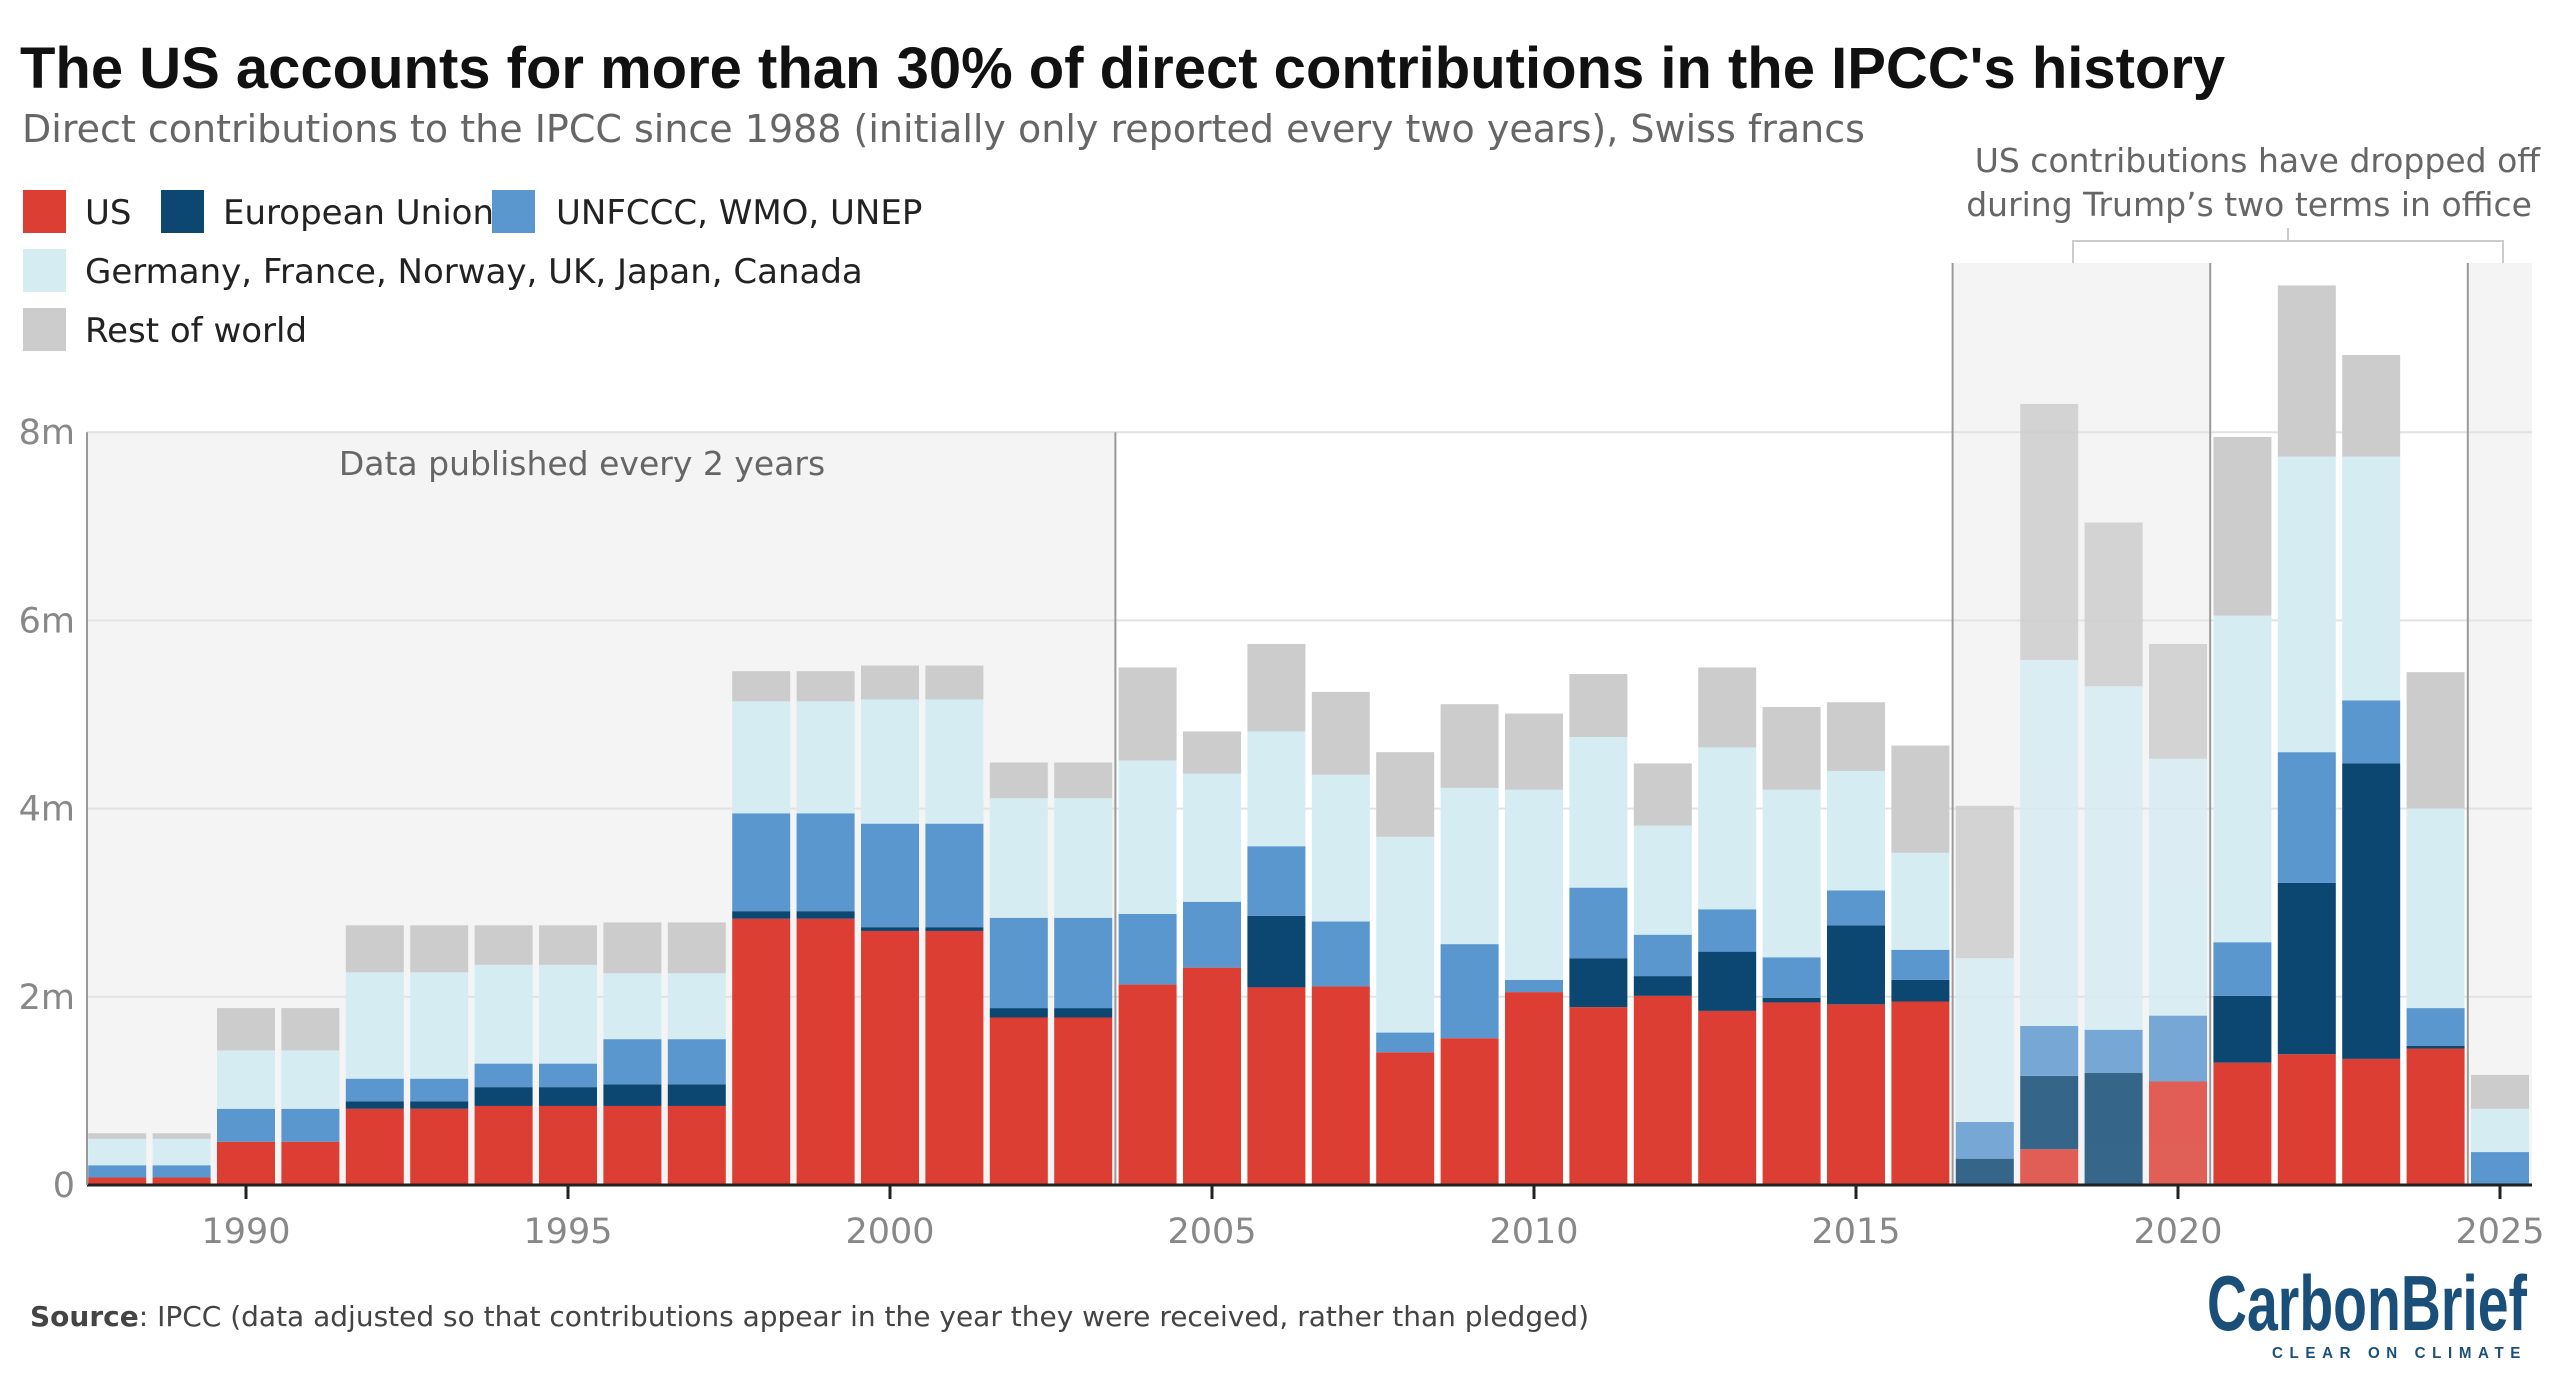  Describe the element at coordinates (2177, 1232) in the screenshot. I see `x-tick-label: 2020` at that location.